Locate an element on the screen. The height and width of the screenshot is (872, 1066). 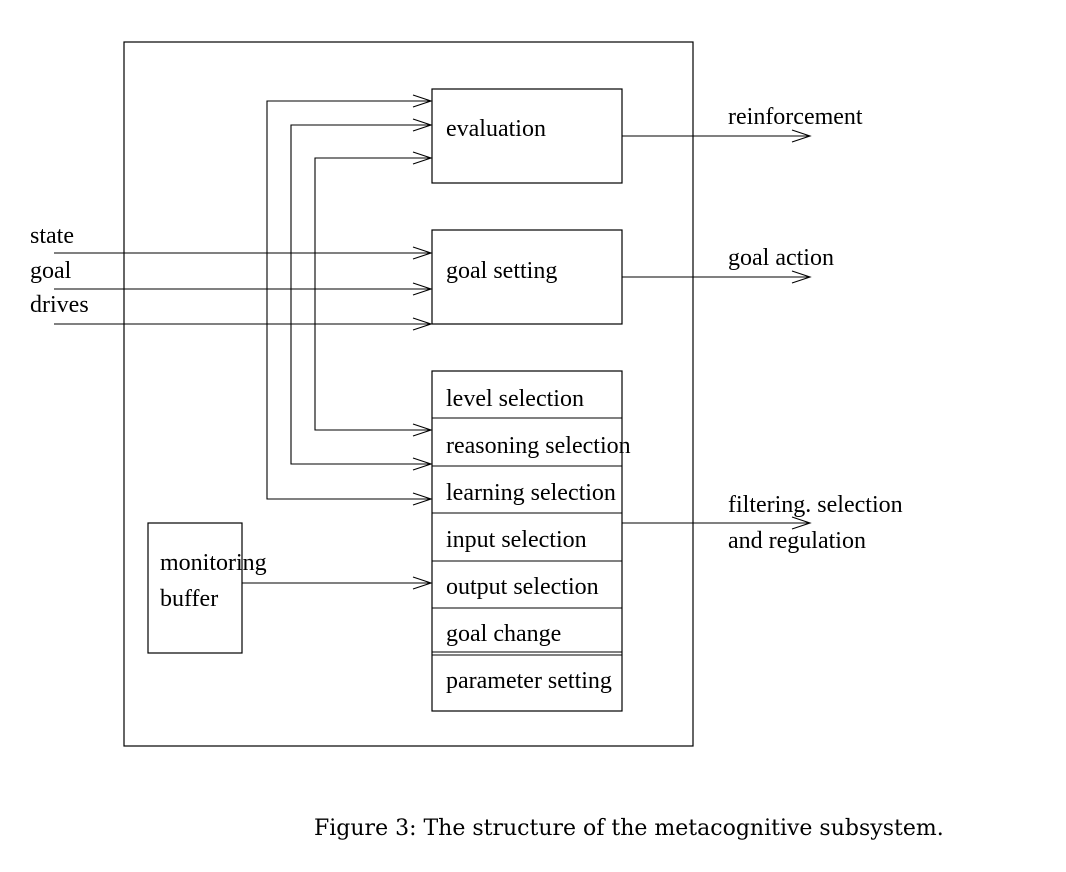
input-label-goal: goal is located at coordinates (51, 271).